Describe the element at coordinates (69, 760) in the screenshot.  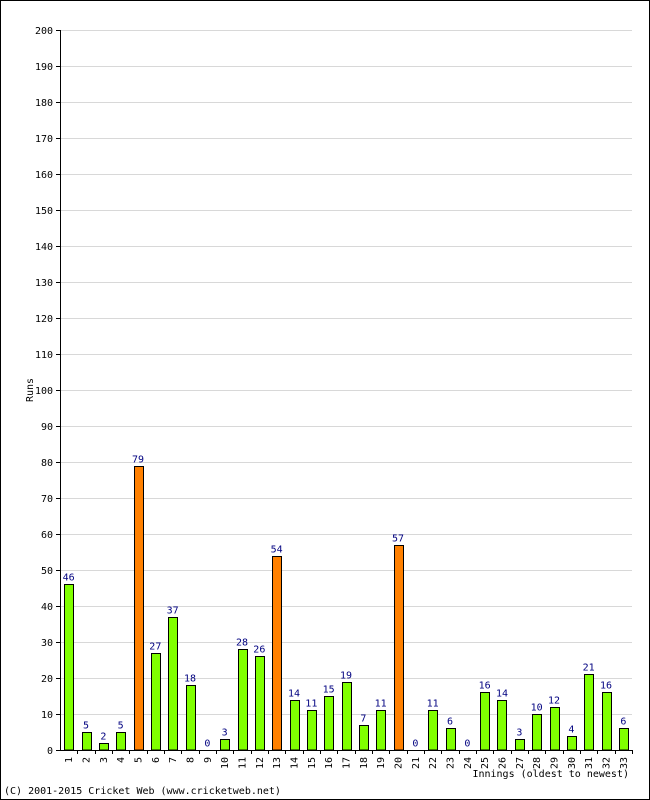
I see `x-tick-label: 1` at that location.